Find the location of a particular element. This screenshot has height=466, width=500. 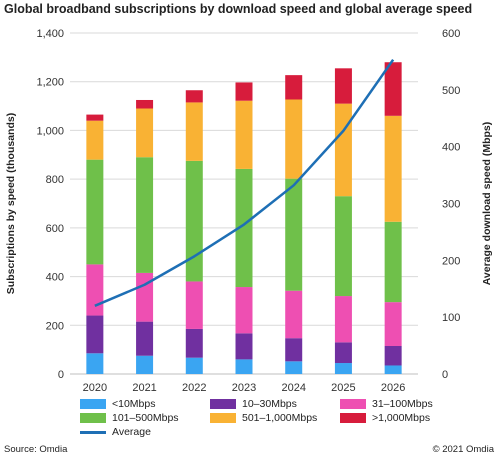

y-tick-label: 1,200 is located at coordinates (50, 83).